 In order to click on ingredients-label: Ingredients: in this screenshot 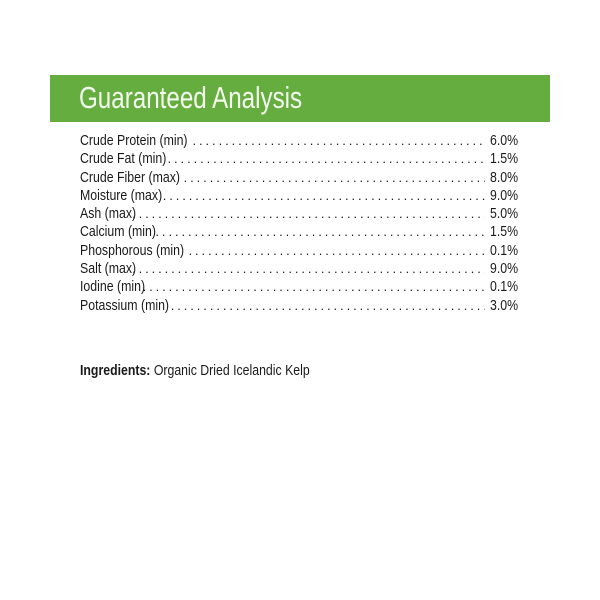, I will do `click(115, 370)`.